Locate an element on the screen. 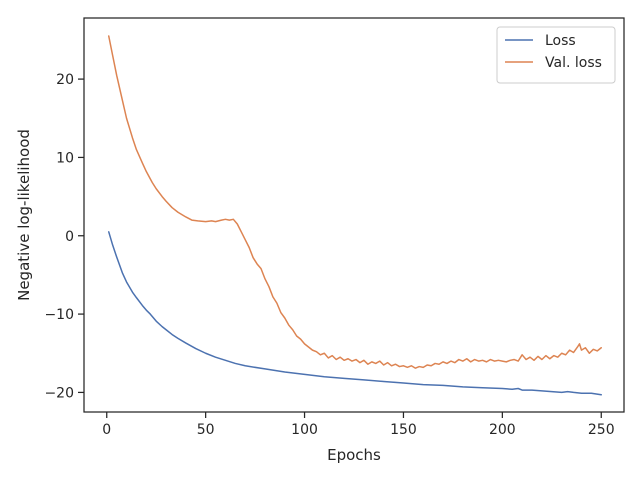  y-axis: −20 −10 0 10 20 is located at coordinates (64, 236).